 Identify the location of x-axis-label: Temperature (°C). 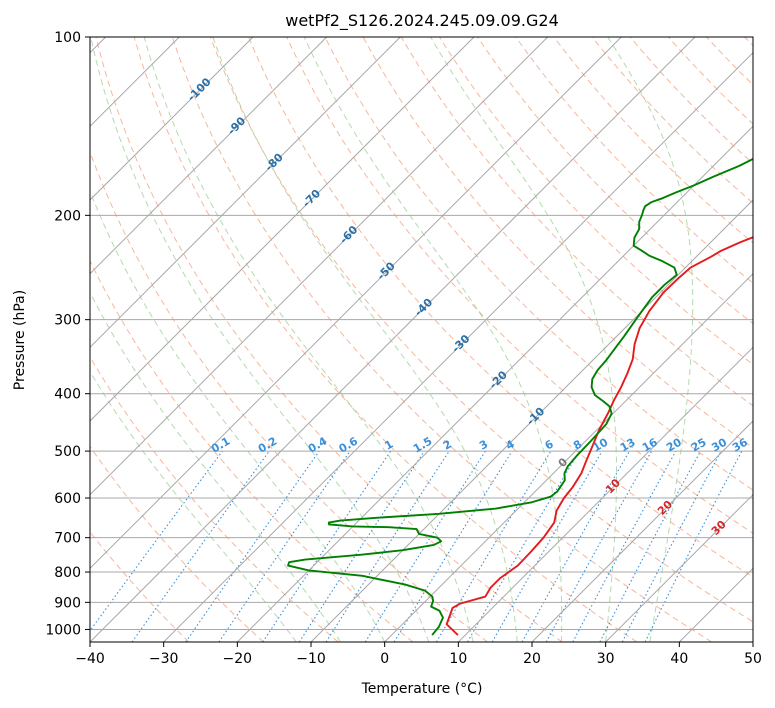
(422, 689).